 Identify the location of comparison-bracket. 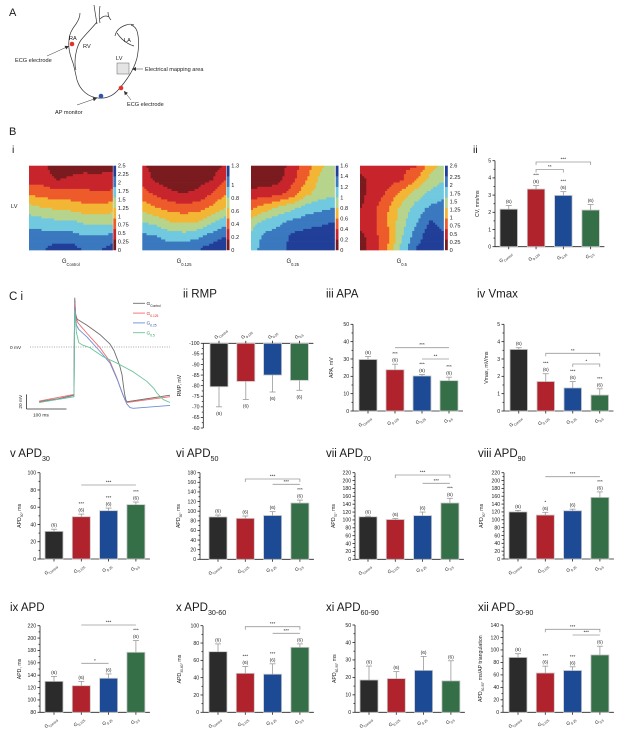
(573, 354).